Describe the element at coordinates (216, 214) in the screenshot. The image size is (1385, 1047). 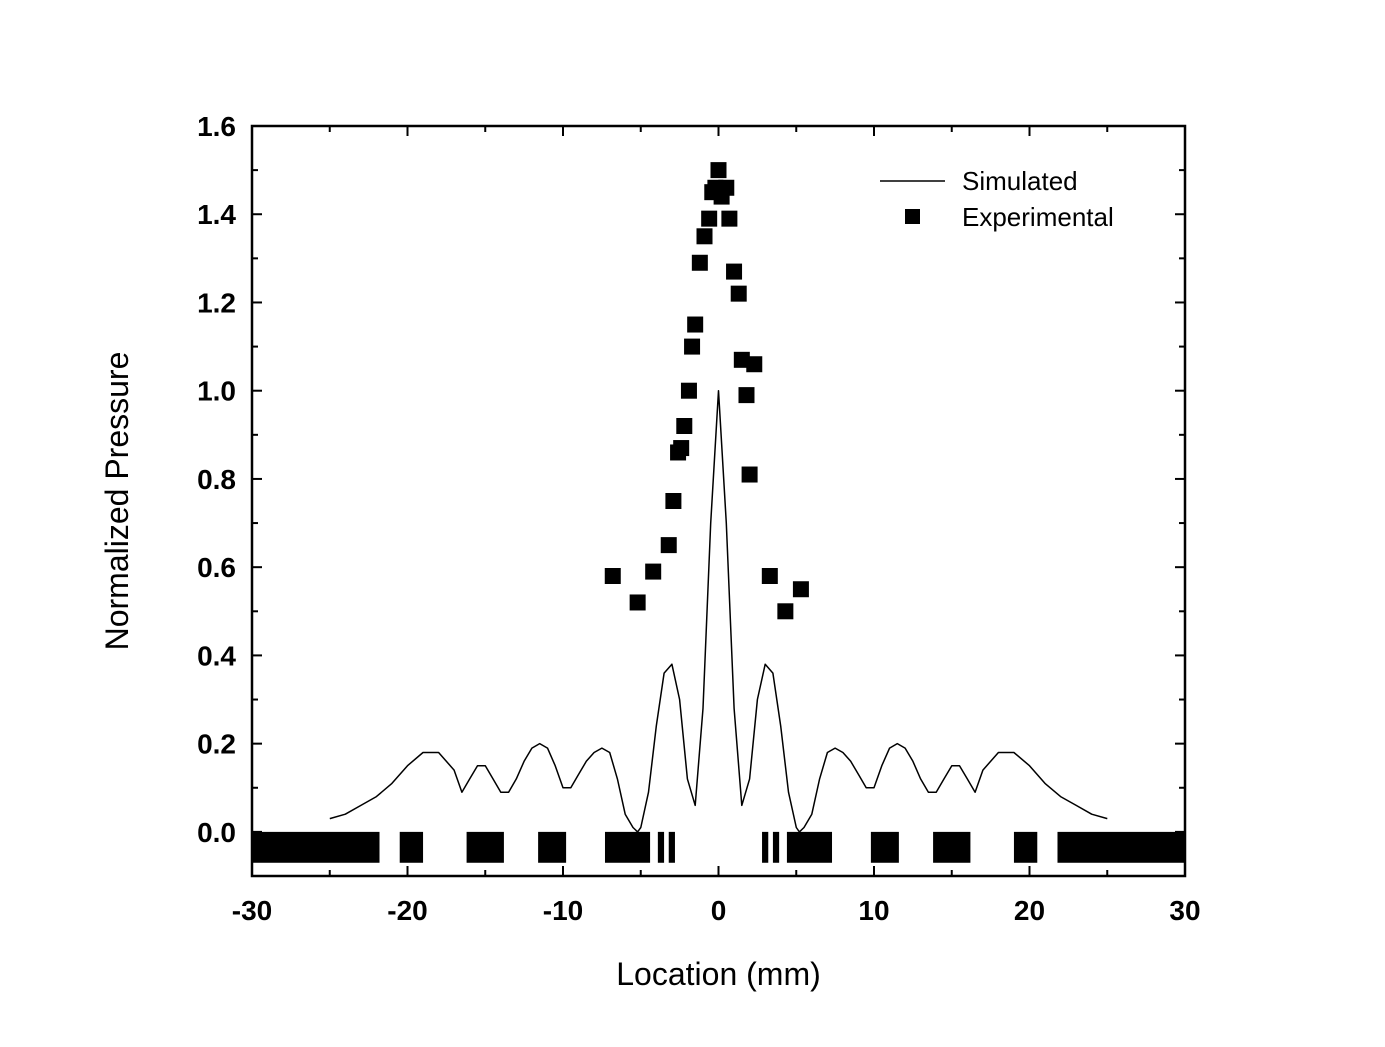
I see `y-tick-label: 1.4` at that location.